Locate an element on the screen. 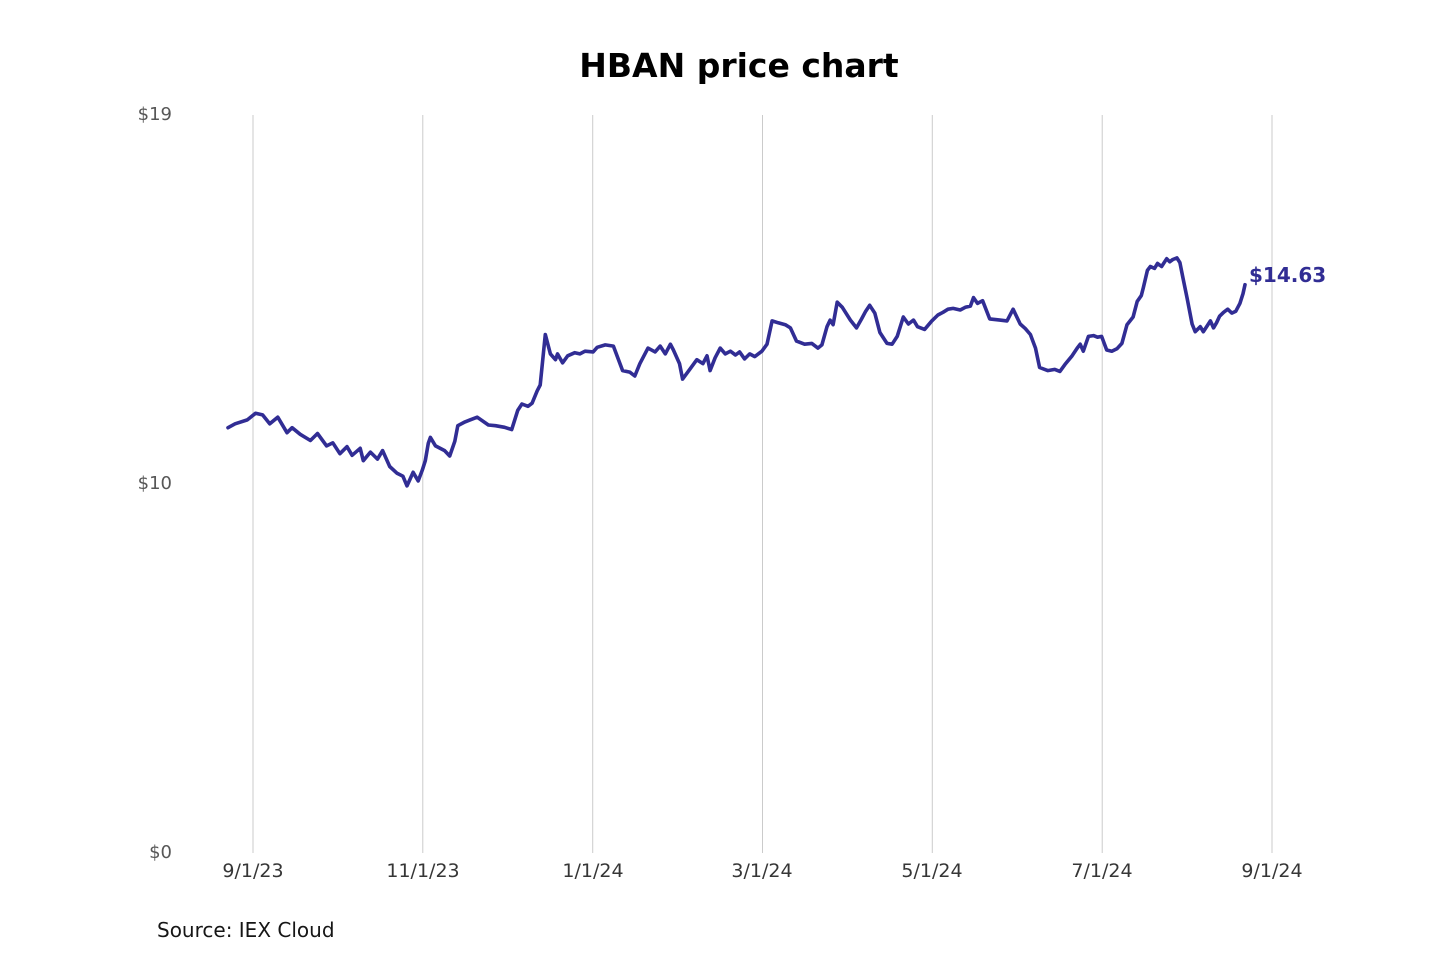 The height and width of the screenshot is (960, 1440). x-axis-tick-jan24: 1/1/24 is located at coordinates (593, 871).